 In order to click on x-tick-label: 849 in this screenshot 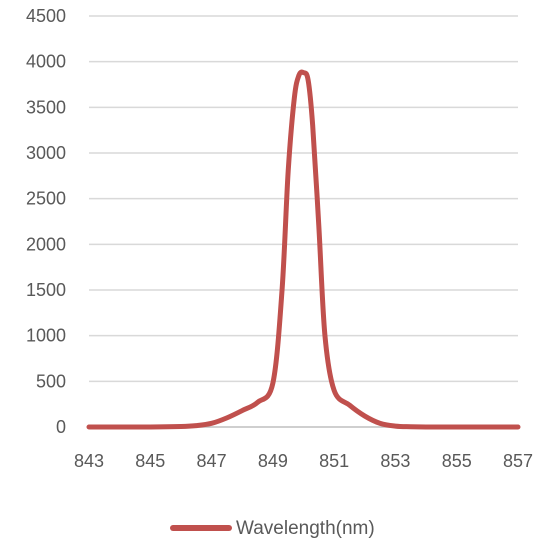, I will do `click(273, 461)`.